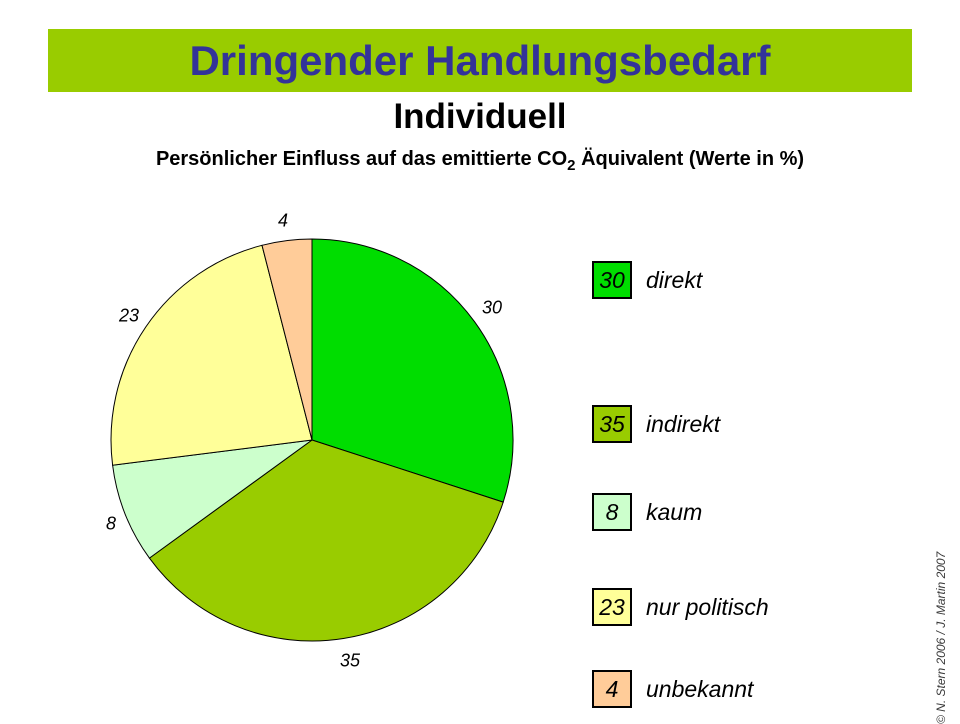  What do you see at coordinates (287, 339) in the screenshot?
I see `pie-slice-unbekannt` at bounding box center [287, 339].